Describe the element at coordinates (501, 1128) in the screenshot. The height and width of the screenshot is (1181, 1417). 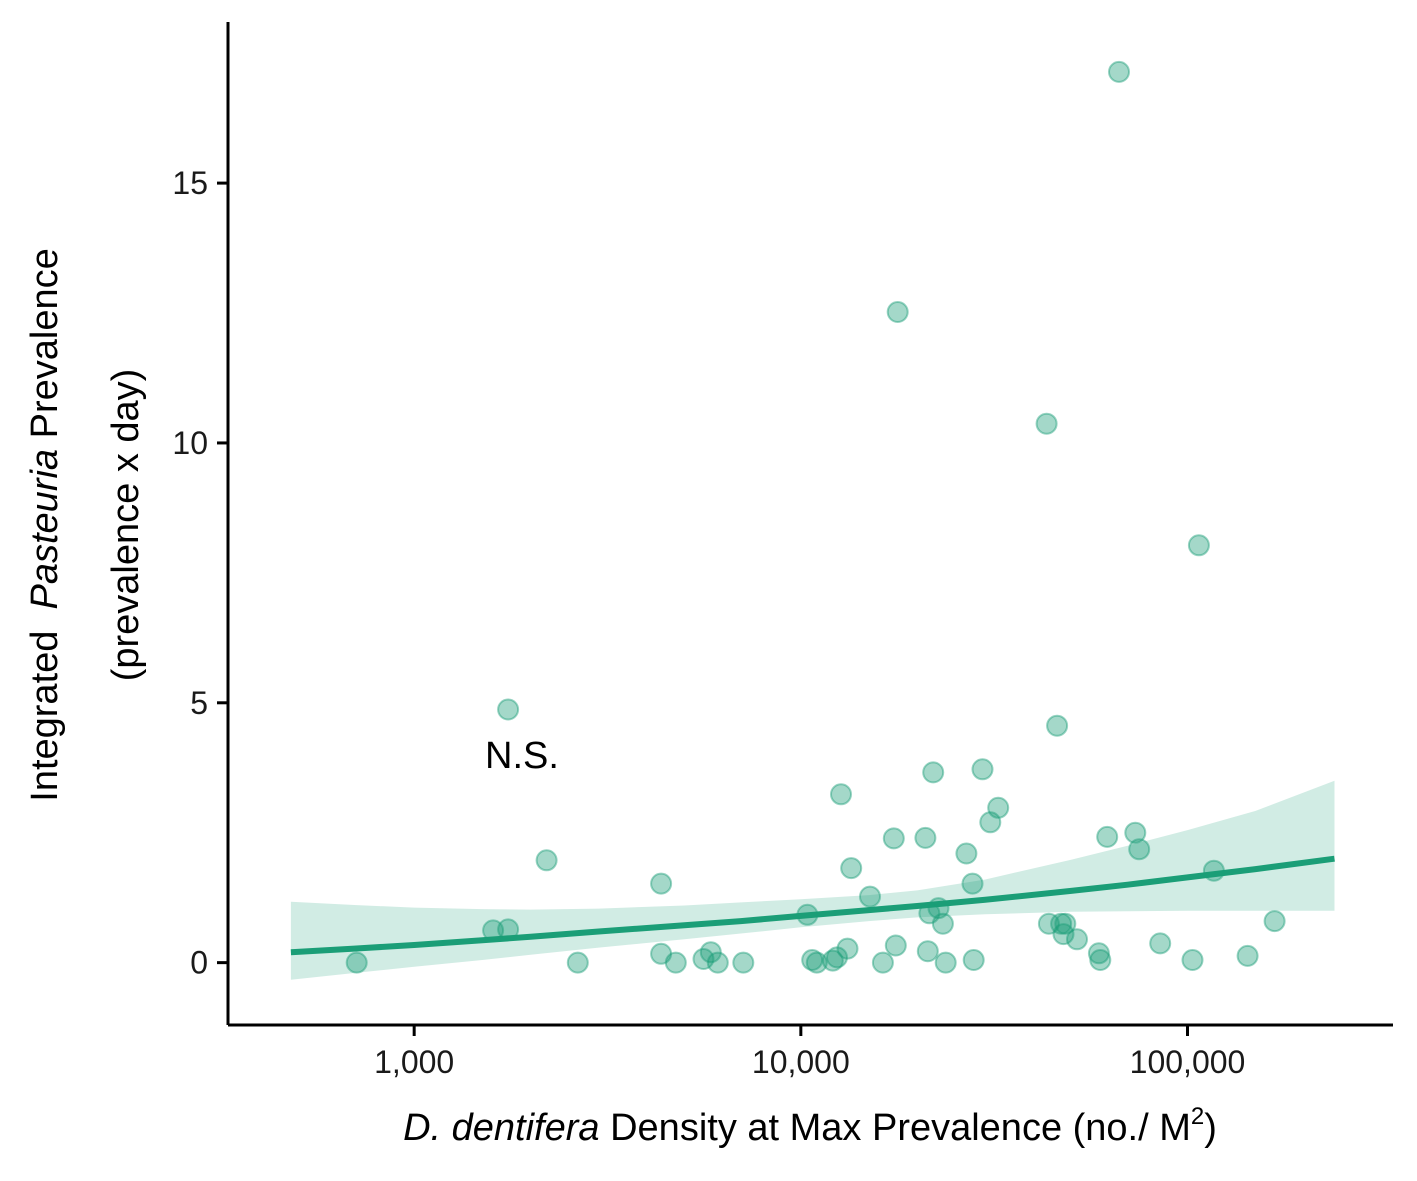
I see `x-axis-title-italic: D. dentifera` at that location.